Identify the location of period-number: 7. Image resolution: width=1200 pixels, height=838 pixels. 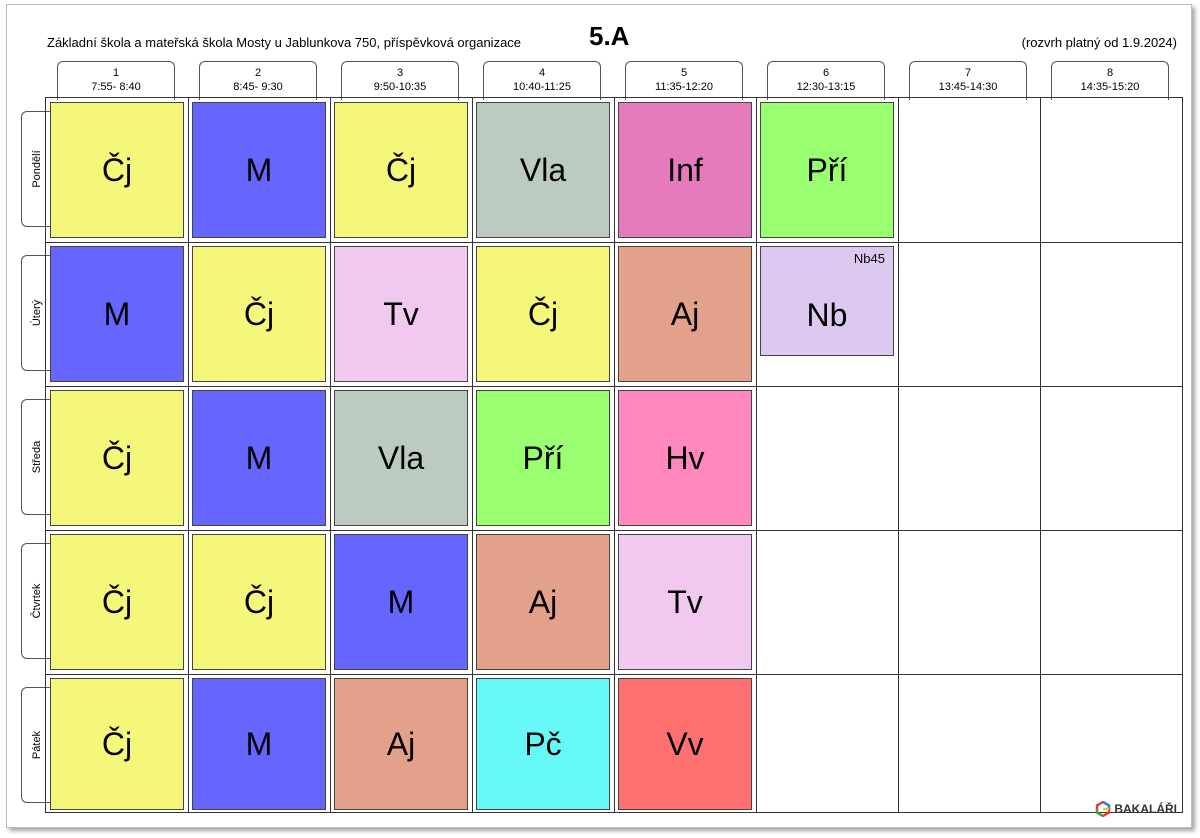
(968, 73).